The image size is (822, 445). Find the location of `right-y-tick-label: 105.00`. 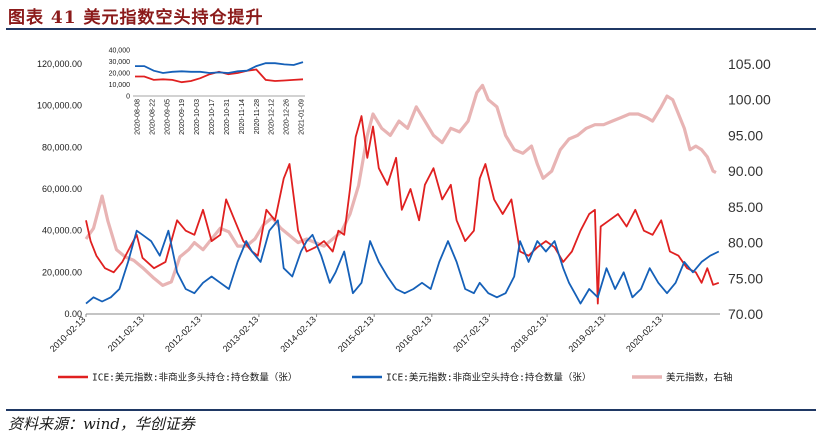

right-y-tick-label: 105.00 is located at coordinates (749, 64).